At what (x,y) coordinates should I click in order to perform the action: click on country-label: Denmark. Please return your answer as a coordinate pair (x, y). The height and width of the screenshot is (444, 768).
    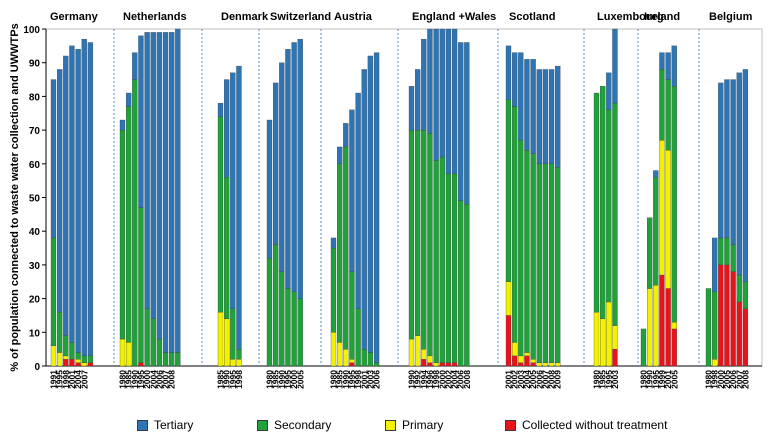
    Looking at the image, I should click on (245, 17).